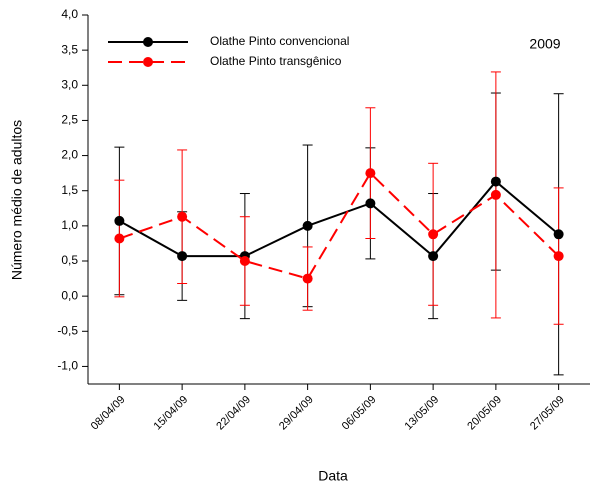 The height and width of the screenshot is (489, 596). I want to click on y-tick-label: 0,5, so click(69, 260).